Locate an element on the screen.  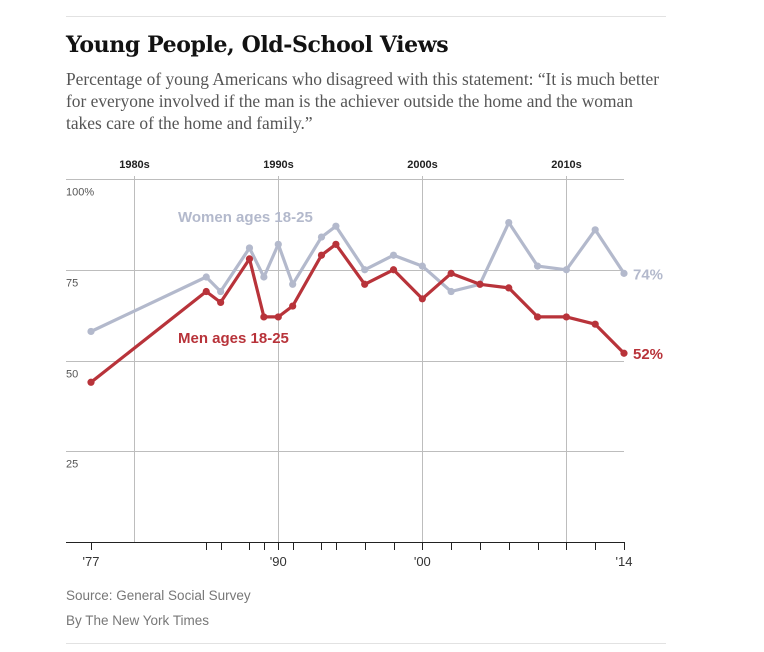
men-end-label: 52% is located at coordinates (648, 354).